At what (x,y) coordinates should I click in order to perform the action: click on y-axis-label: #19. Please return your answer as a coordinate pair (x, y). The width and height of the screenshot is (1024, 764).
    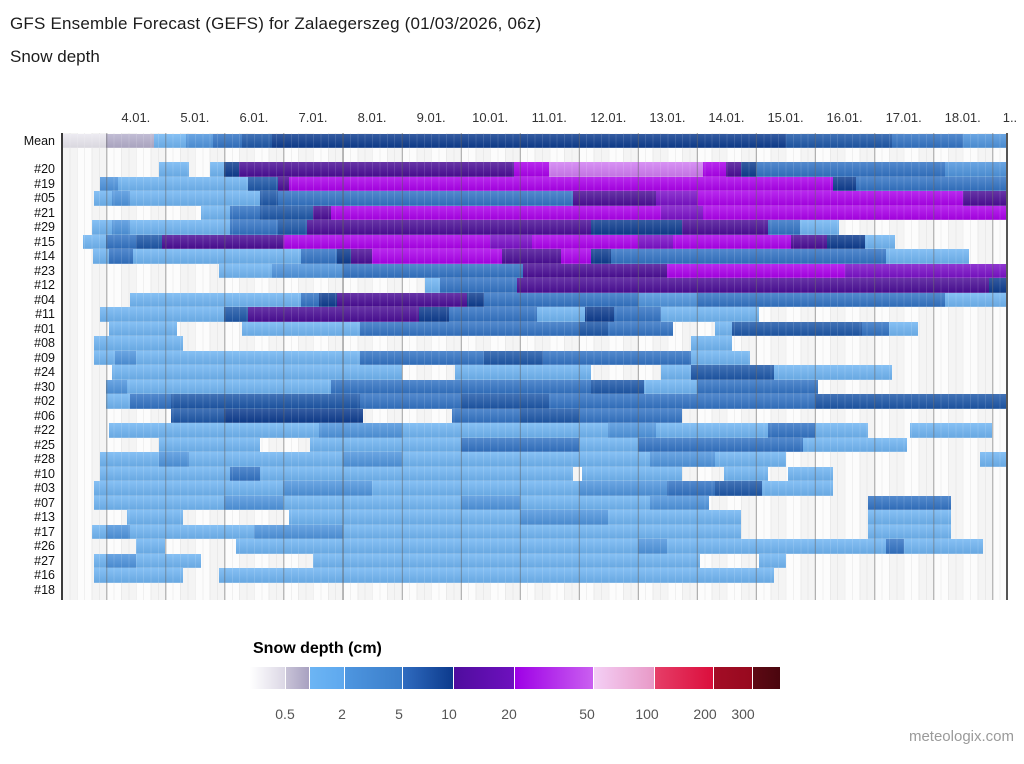
    Looking at the image, I should click on (44, 183).